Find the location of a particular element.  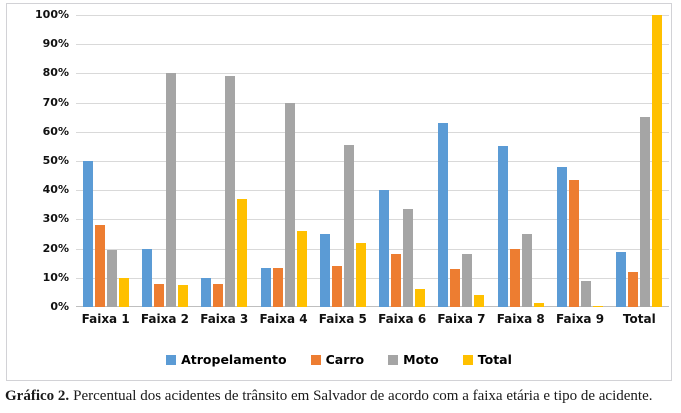

x-axis-category-label: Faixa 3 is located at coordinates (224, 319).